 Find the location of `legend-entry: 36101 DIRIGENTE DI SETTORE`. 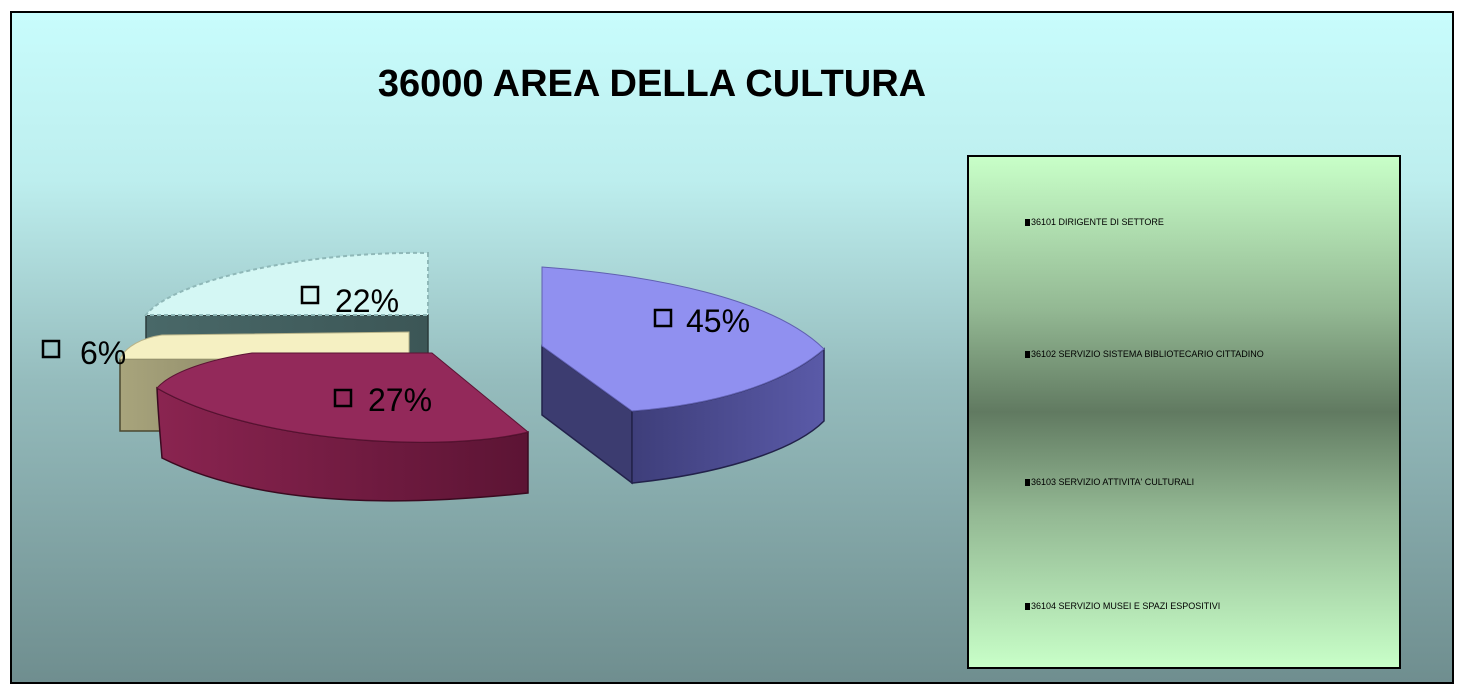

legend-entry: 36101 DIRIGENTE DI SETTORE is located at coordinates (1094, 222).